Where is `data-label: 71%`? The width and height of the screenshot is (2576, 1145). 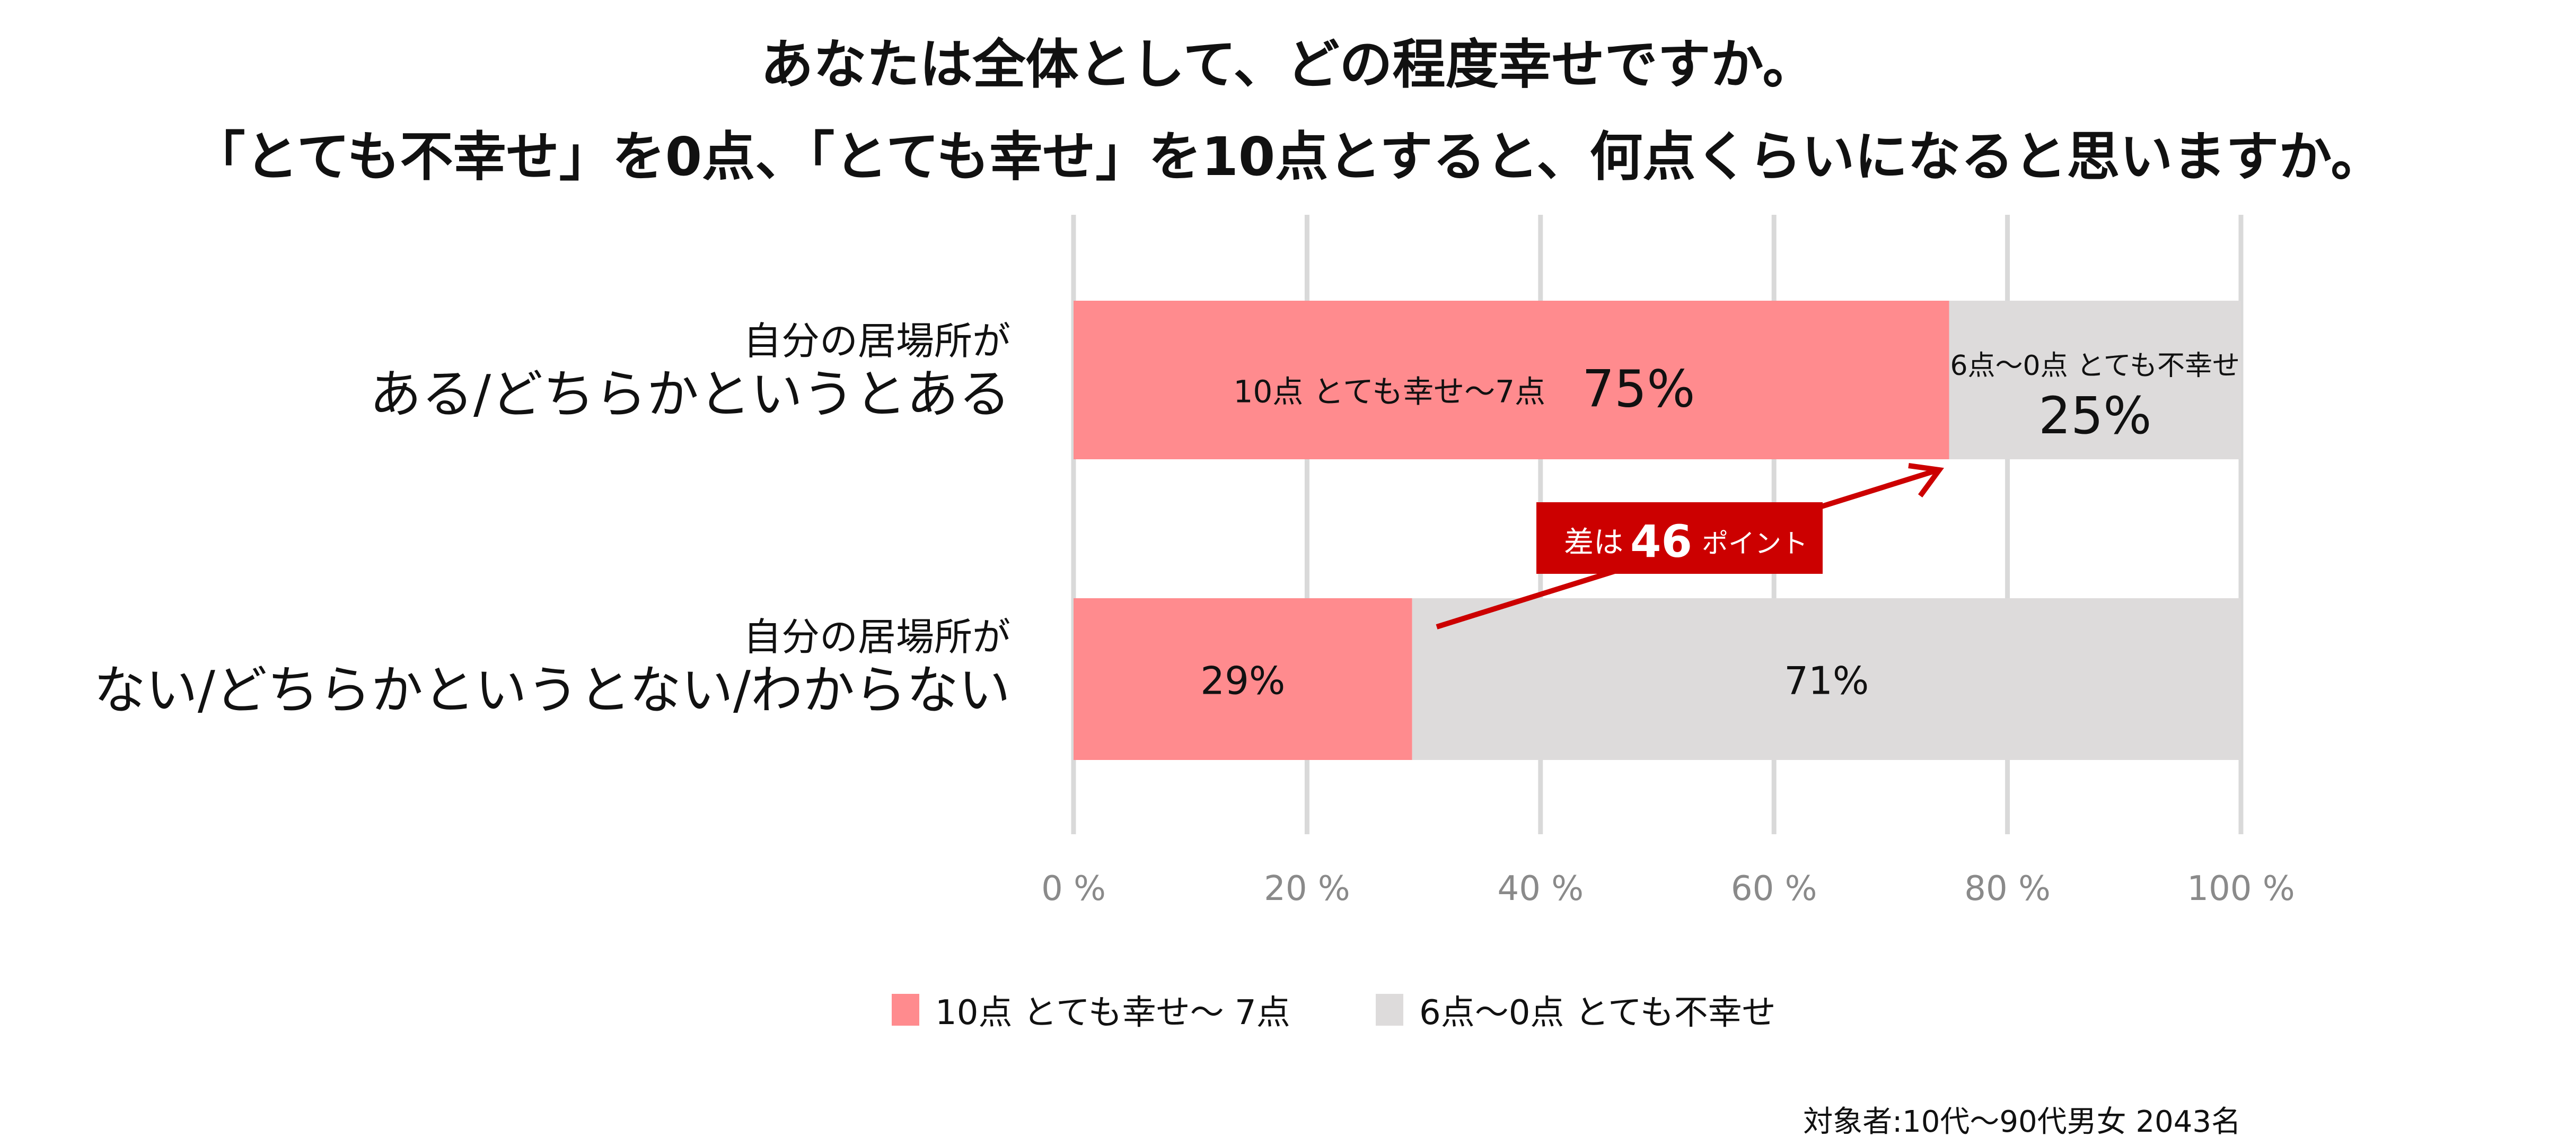
data-label: 71% is located at coordinates (1826, 681).